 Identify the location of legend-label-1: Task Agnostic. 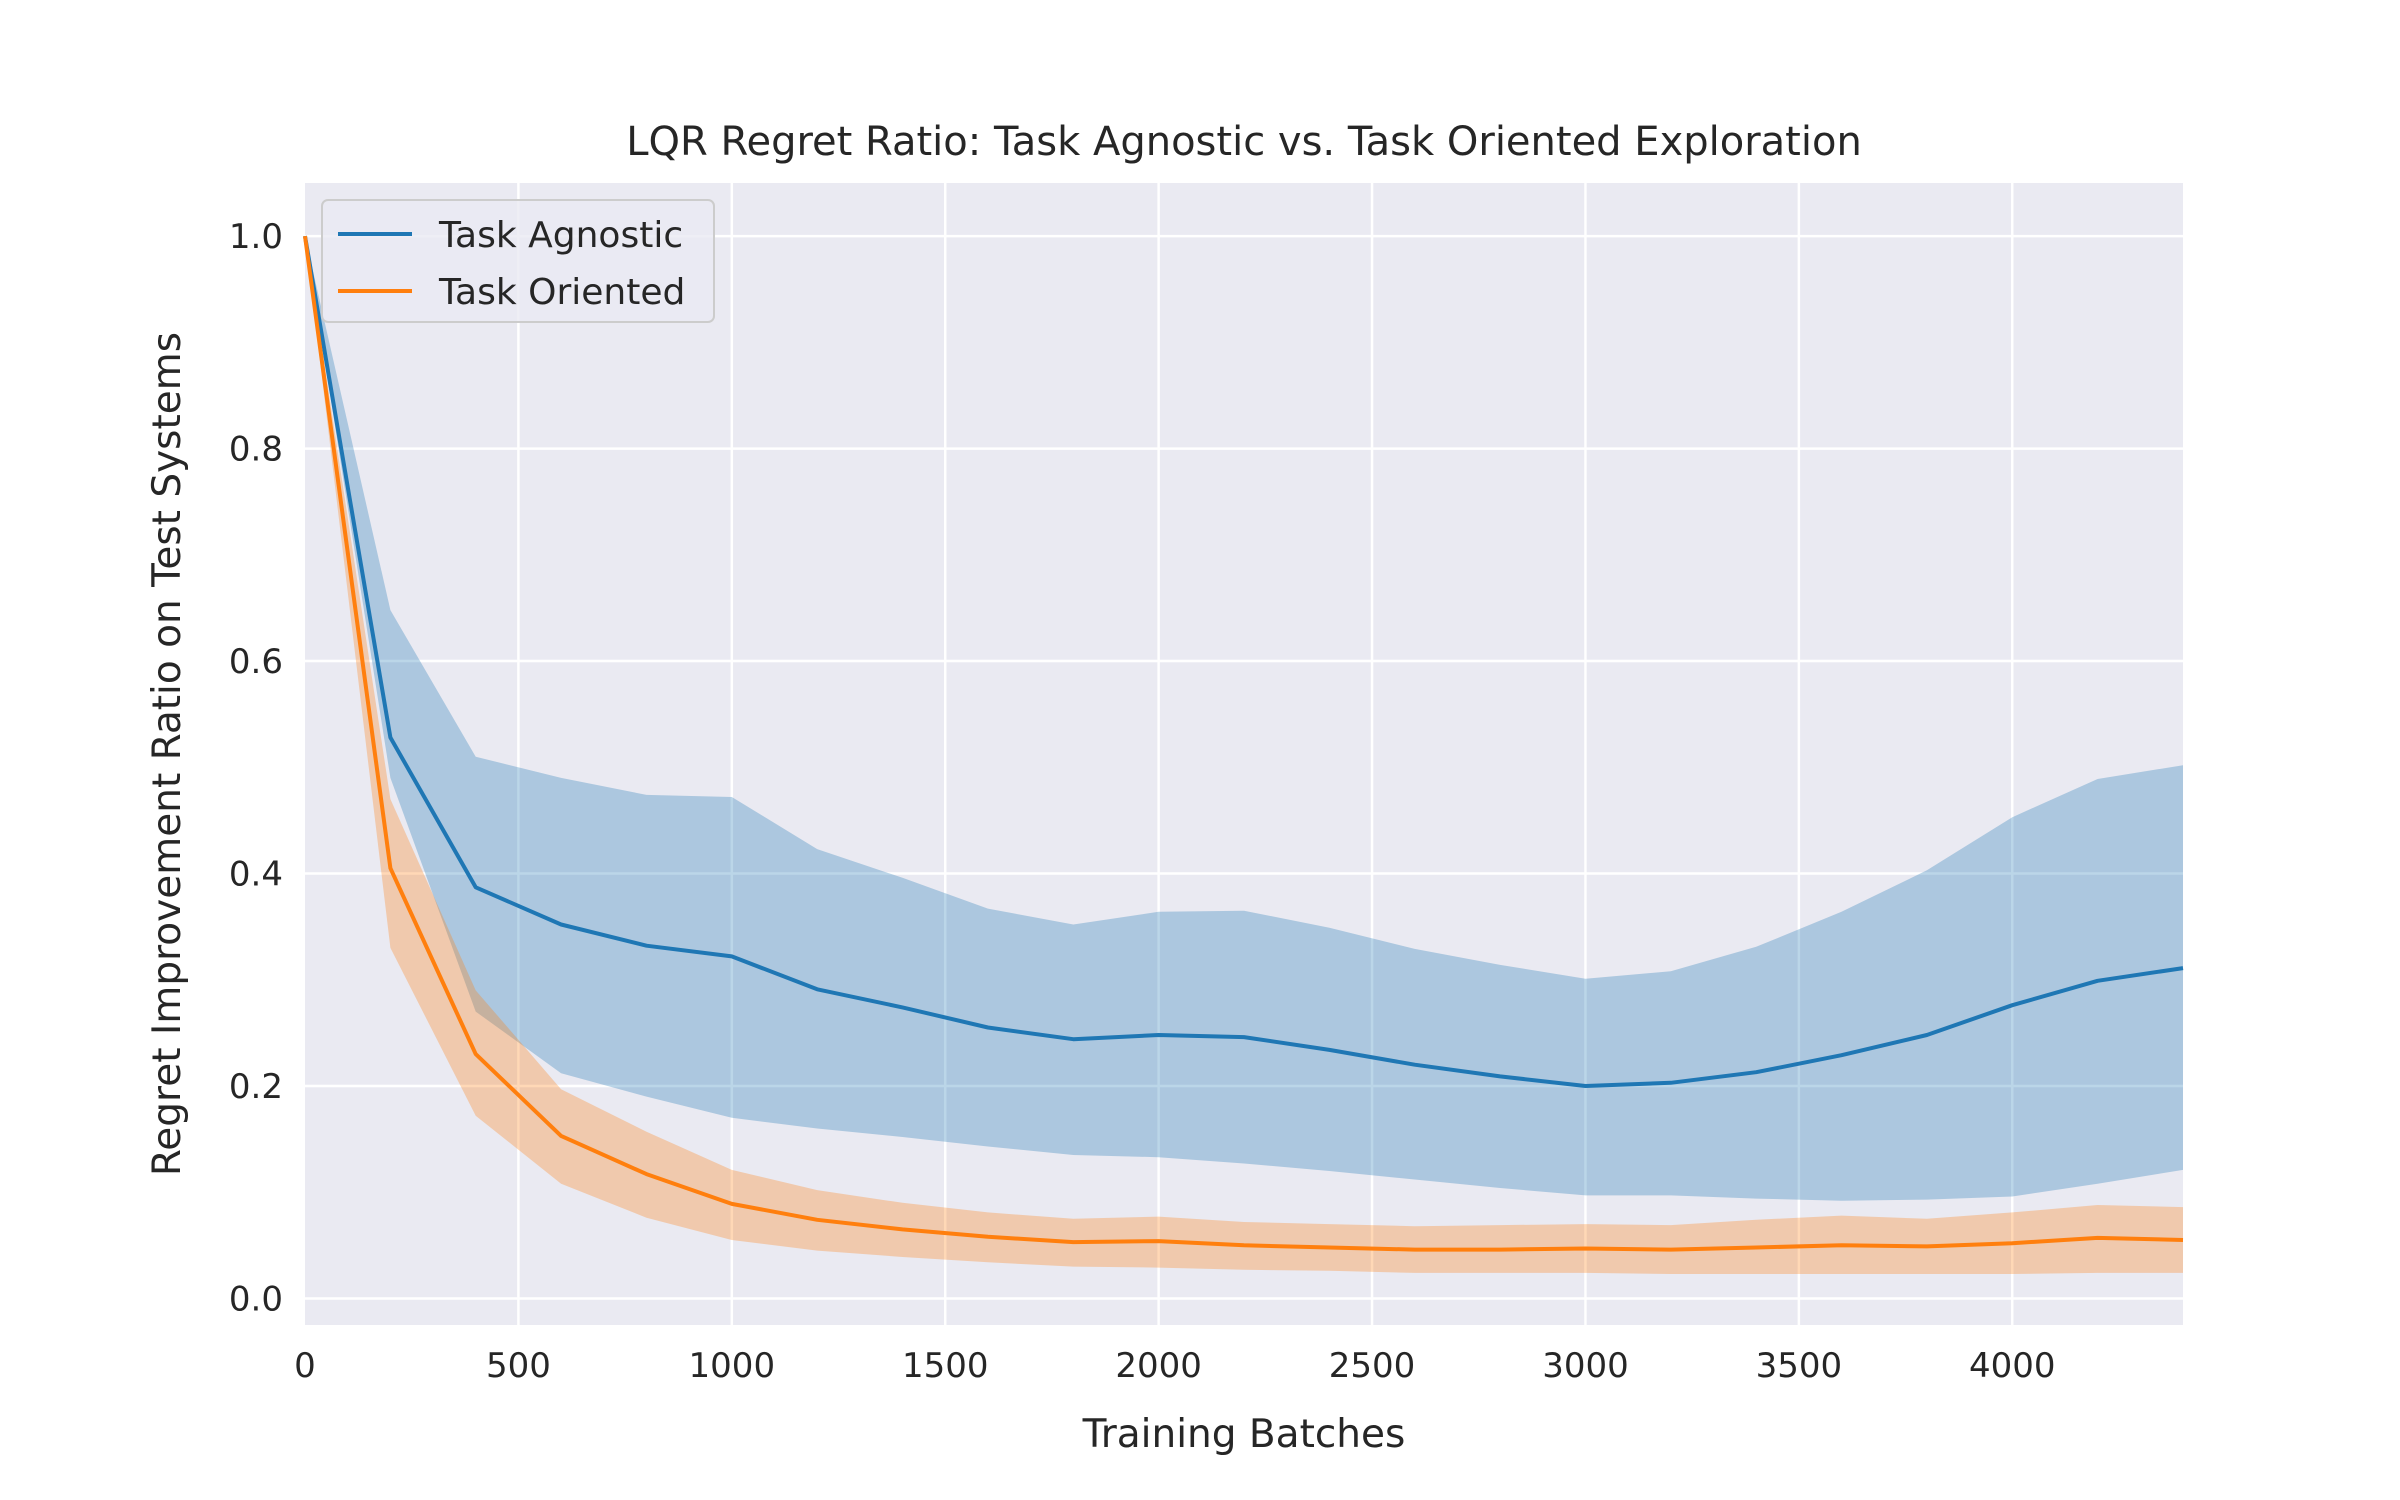
(560, 235).